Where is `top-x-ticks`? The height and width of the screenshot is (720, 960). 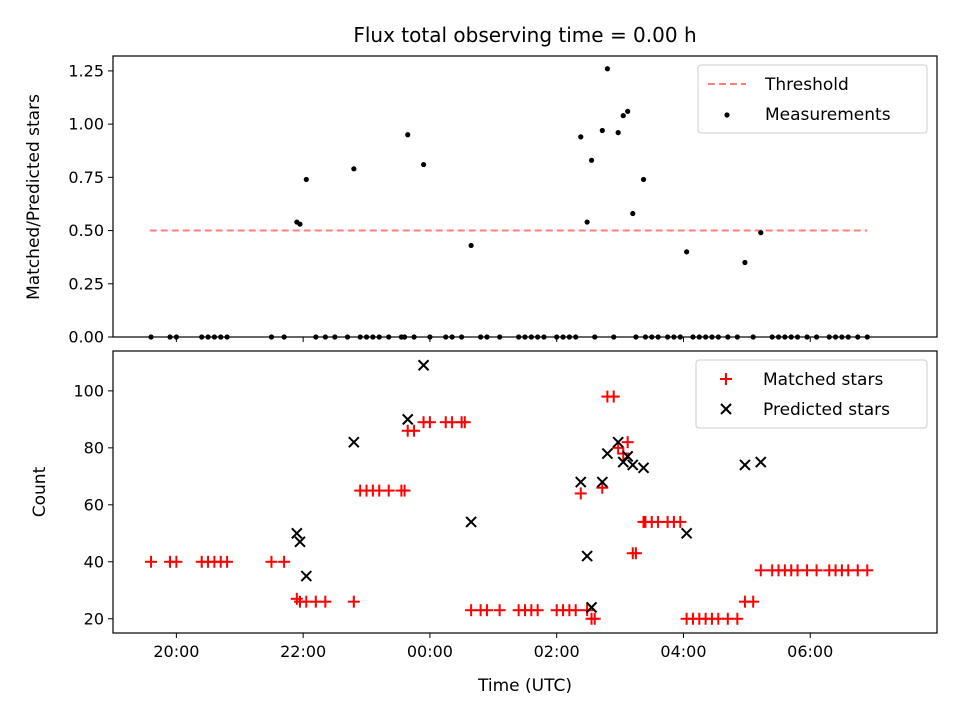
top-x-ticks is located at coordinates (493, 339).